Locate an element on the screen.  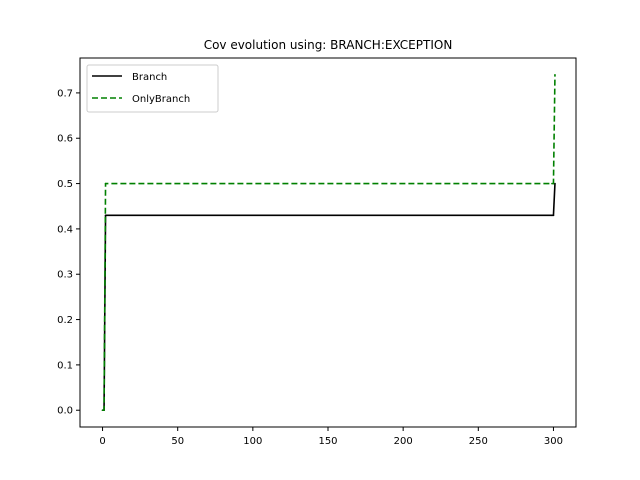
y-axis: 0.0 0.1 0.2 0.3 0.4 0.5 0.6 0.7 is located at coordinates (68, 252).